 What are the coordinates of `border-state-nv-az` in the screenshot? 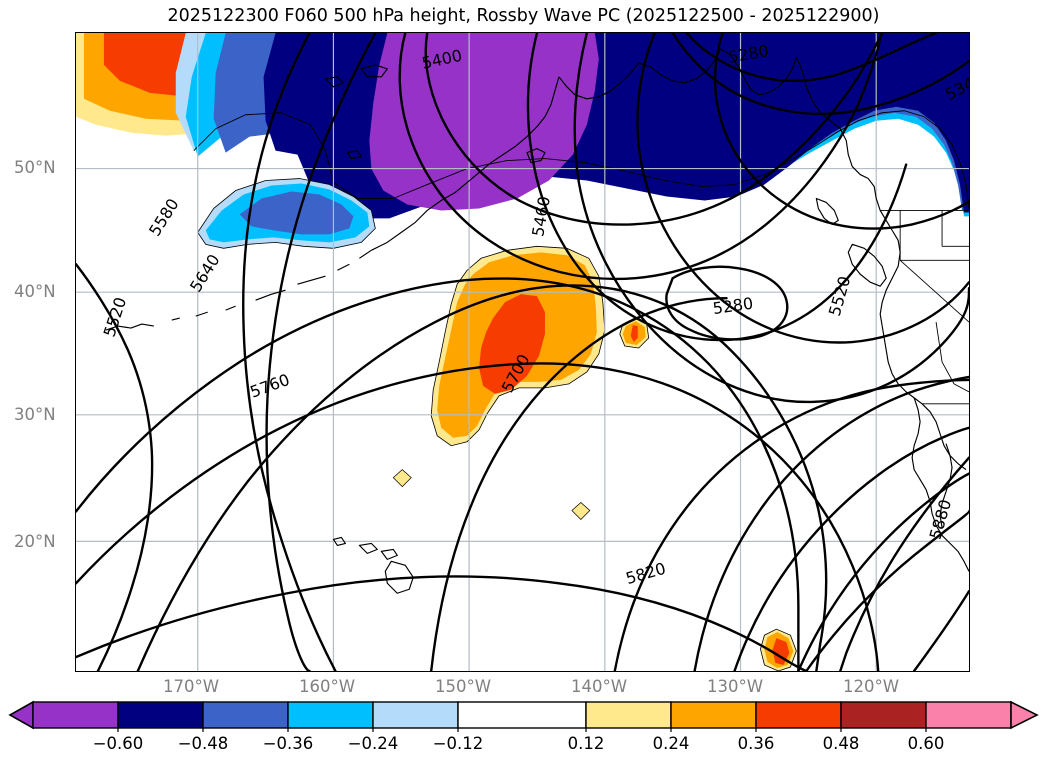 It's located at (952, 357).